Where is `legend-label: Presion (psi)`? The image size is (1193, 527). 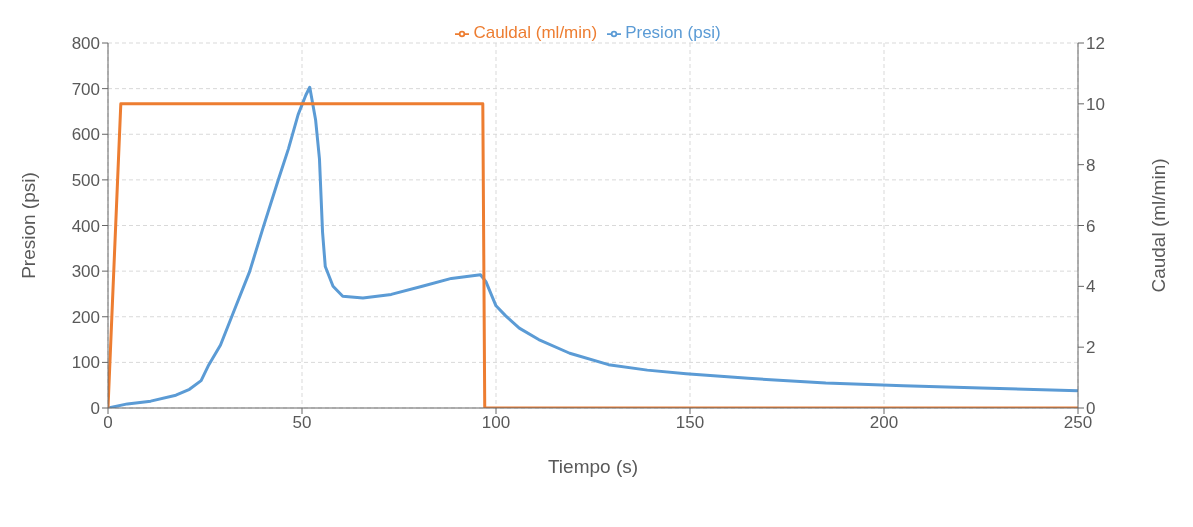 legend-label: Presion (psi) is located at coordinates (673, 32).